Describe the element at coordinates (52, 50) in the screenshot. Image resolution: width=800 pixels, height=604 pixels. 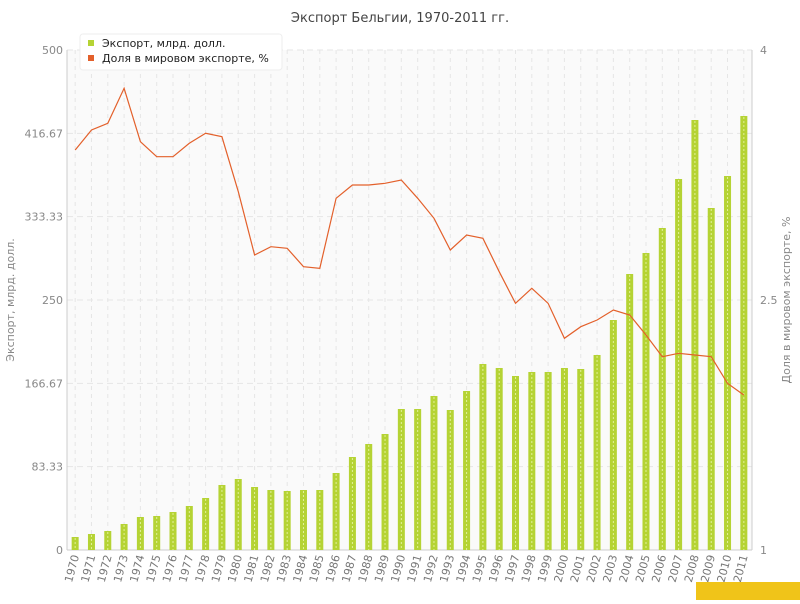
I see `y-tick-label-left: 500` at that location.